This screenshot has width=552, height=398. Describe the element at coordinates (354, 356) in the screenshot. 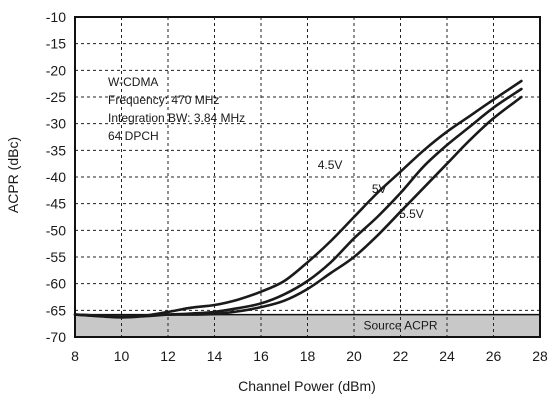

I see `x-tick-label: 20` at that location.